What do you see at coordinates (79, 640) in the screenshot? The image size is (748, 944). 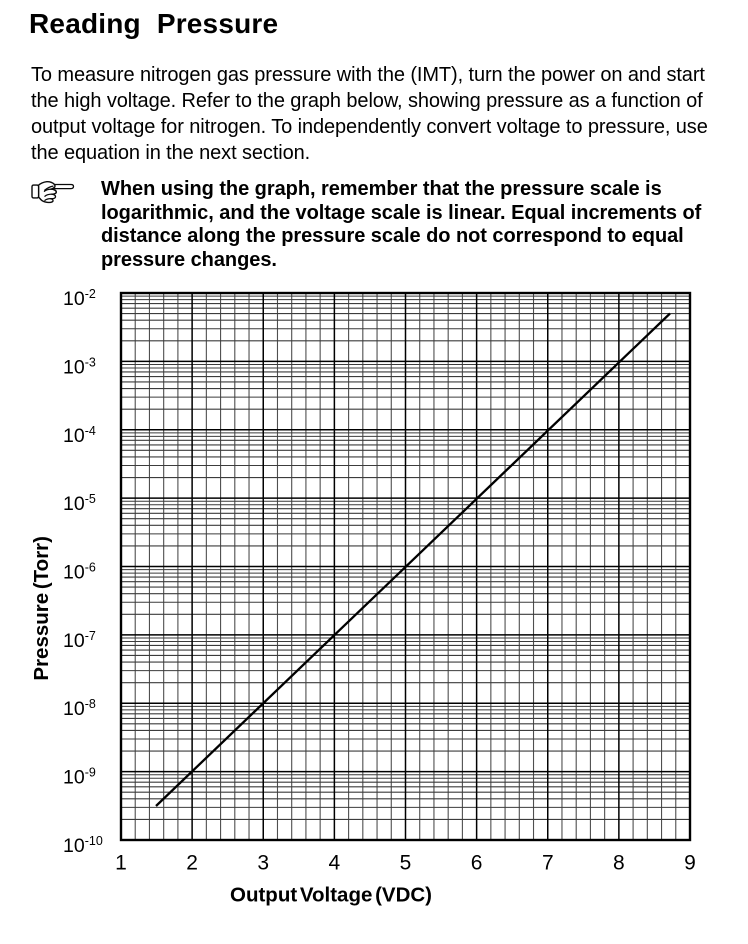 I see `svg-text: 10⁻⁷` at bounding box center [79, 640].